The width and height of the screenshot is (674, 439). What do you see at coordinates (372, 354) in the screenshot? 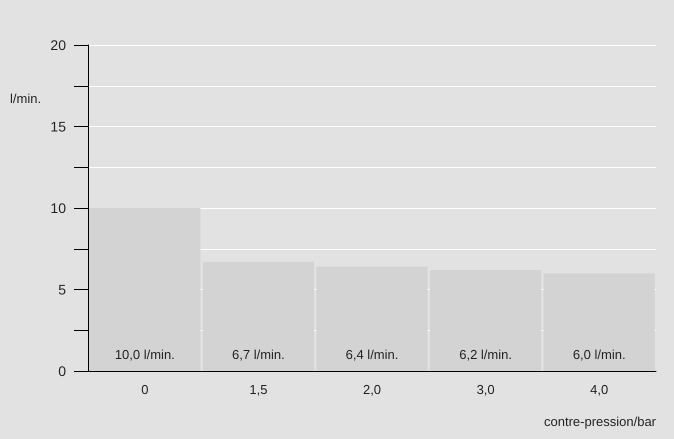
I see `data-label: 6,4 l/min.` at bounding box center [372, 354].